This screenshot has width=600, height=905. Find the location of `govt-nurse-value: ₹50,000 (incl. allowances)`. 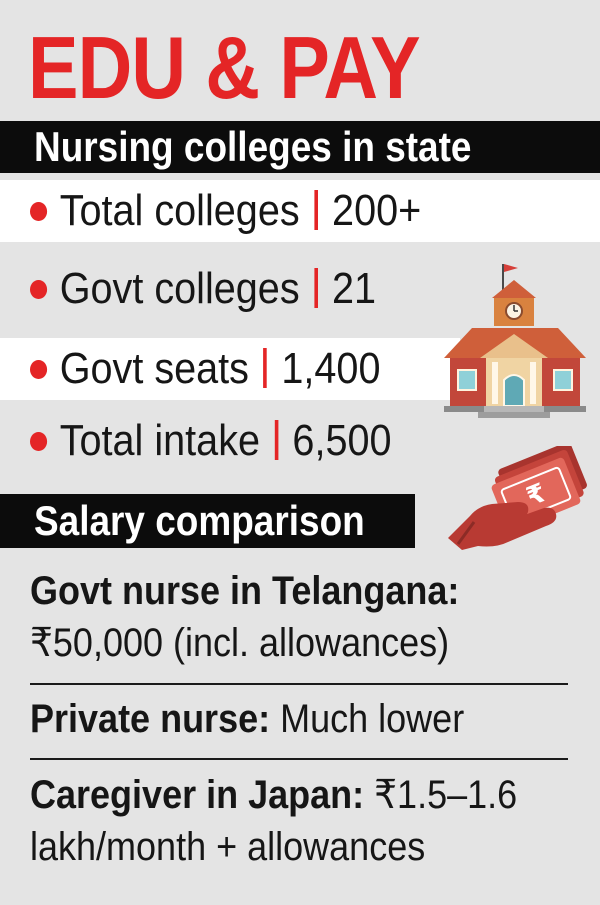

govt-nurse-value: ₹50,000 (incl. allowances) is located at coordinates (240, 643).